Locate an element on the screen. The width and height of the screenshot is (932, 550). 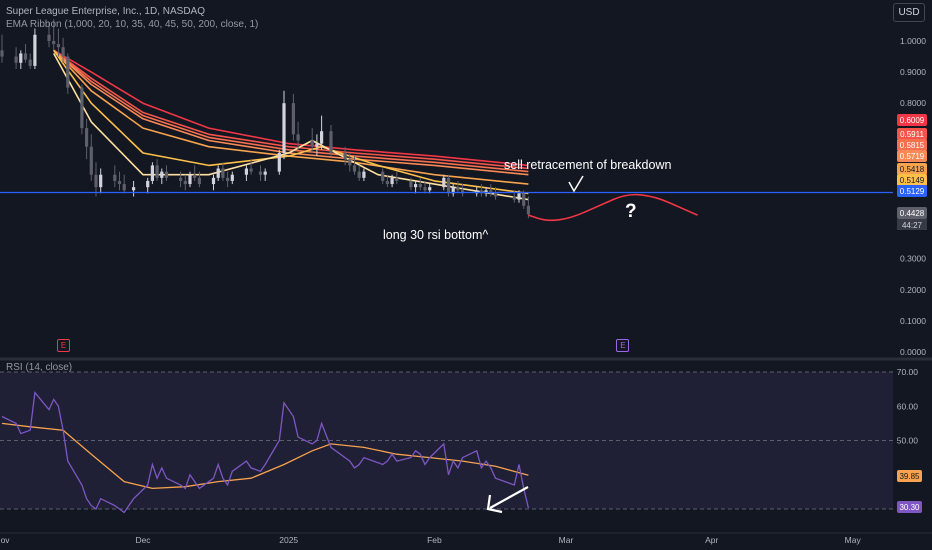
rsi-value-text: 39.85 is located at coordinates (909, 476).